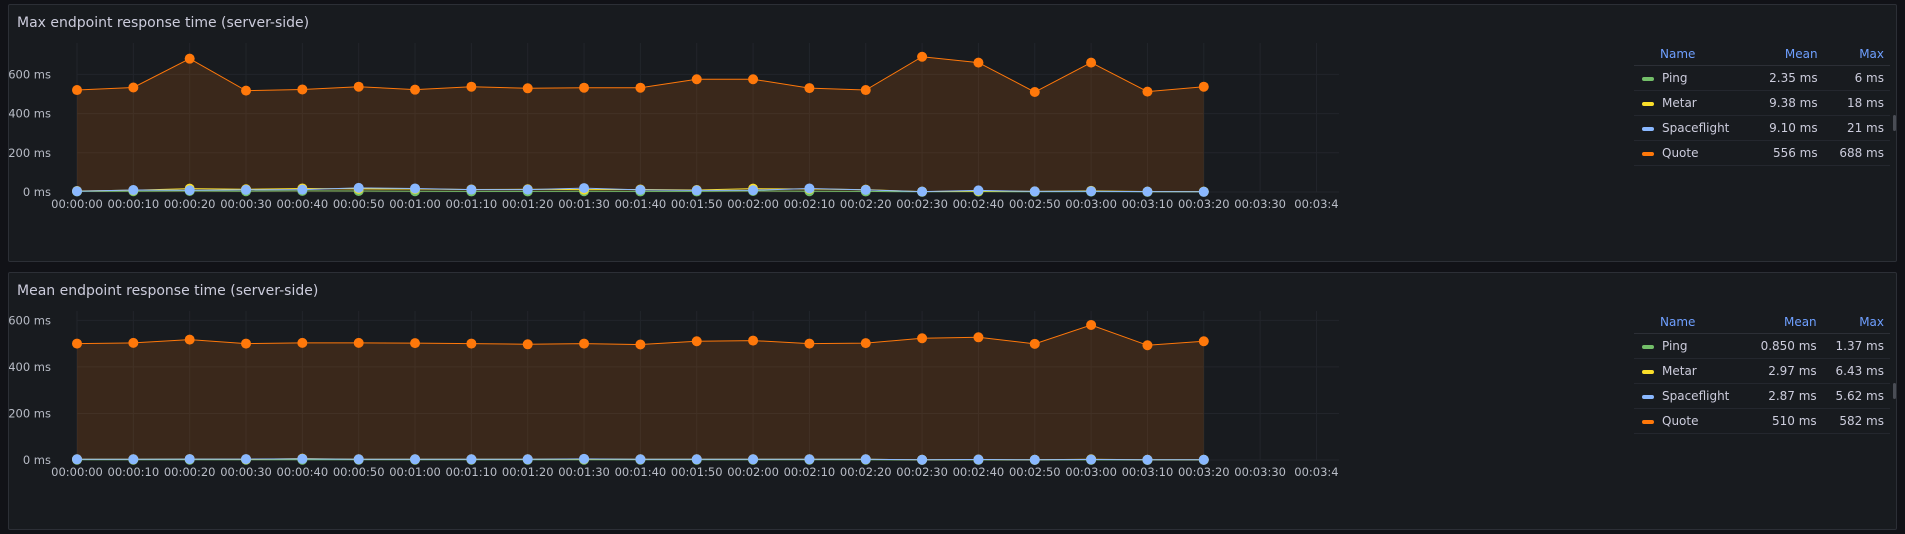 The width and height of the screenshot is (1905, 534). What do you see at coordinates (1762, 421) in the screenshot?
I see `legend-row-quote: Quote 510 ms 582 ms` at bounding box center [1762, 421].